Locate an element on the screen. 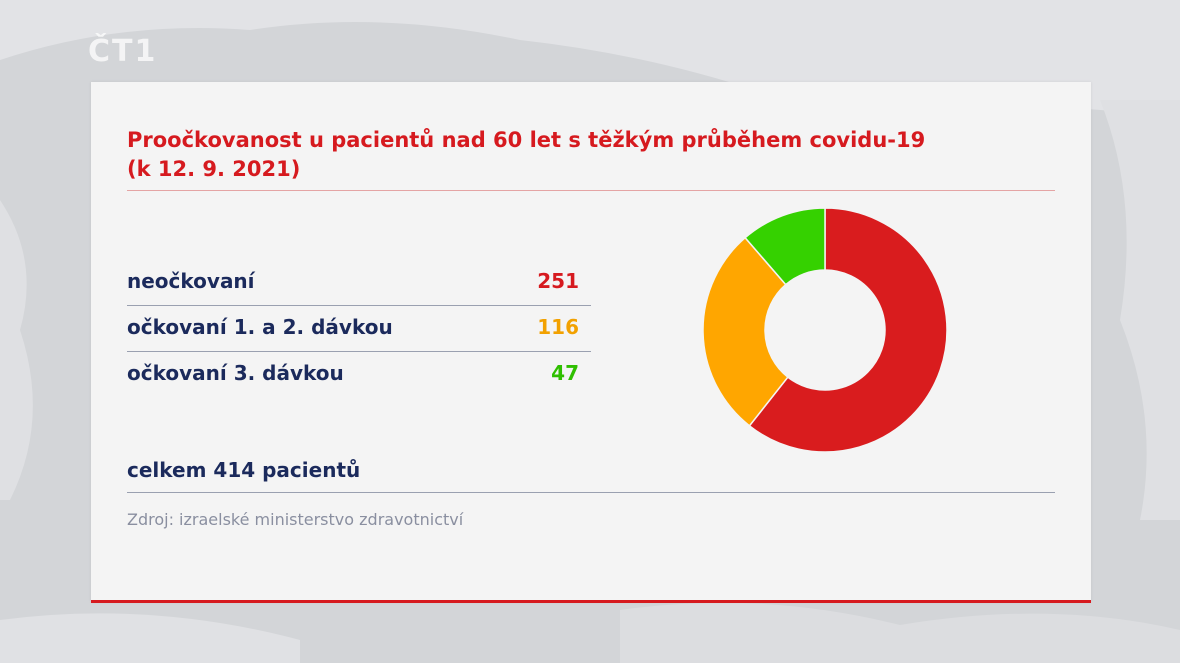 The image size is (1180, 663). slice-unvaccinated is located at coordinates (848, 330).